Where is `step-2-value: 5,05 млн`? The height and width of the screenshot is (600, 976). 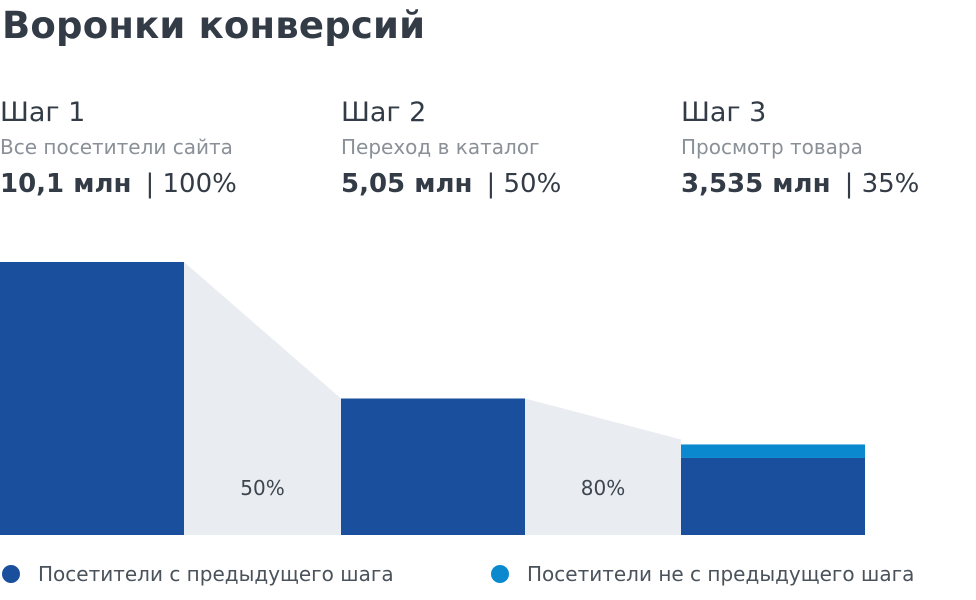 step-2-value: 5,05 млн is located at coordinates (407, 184).